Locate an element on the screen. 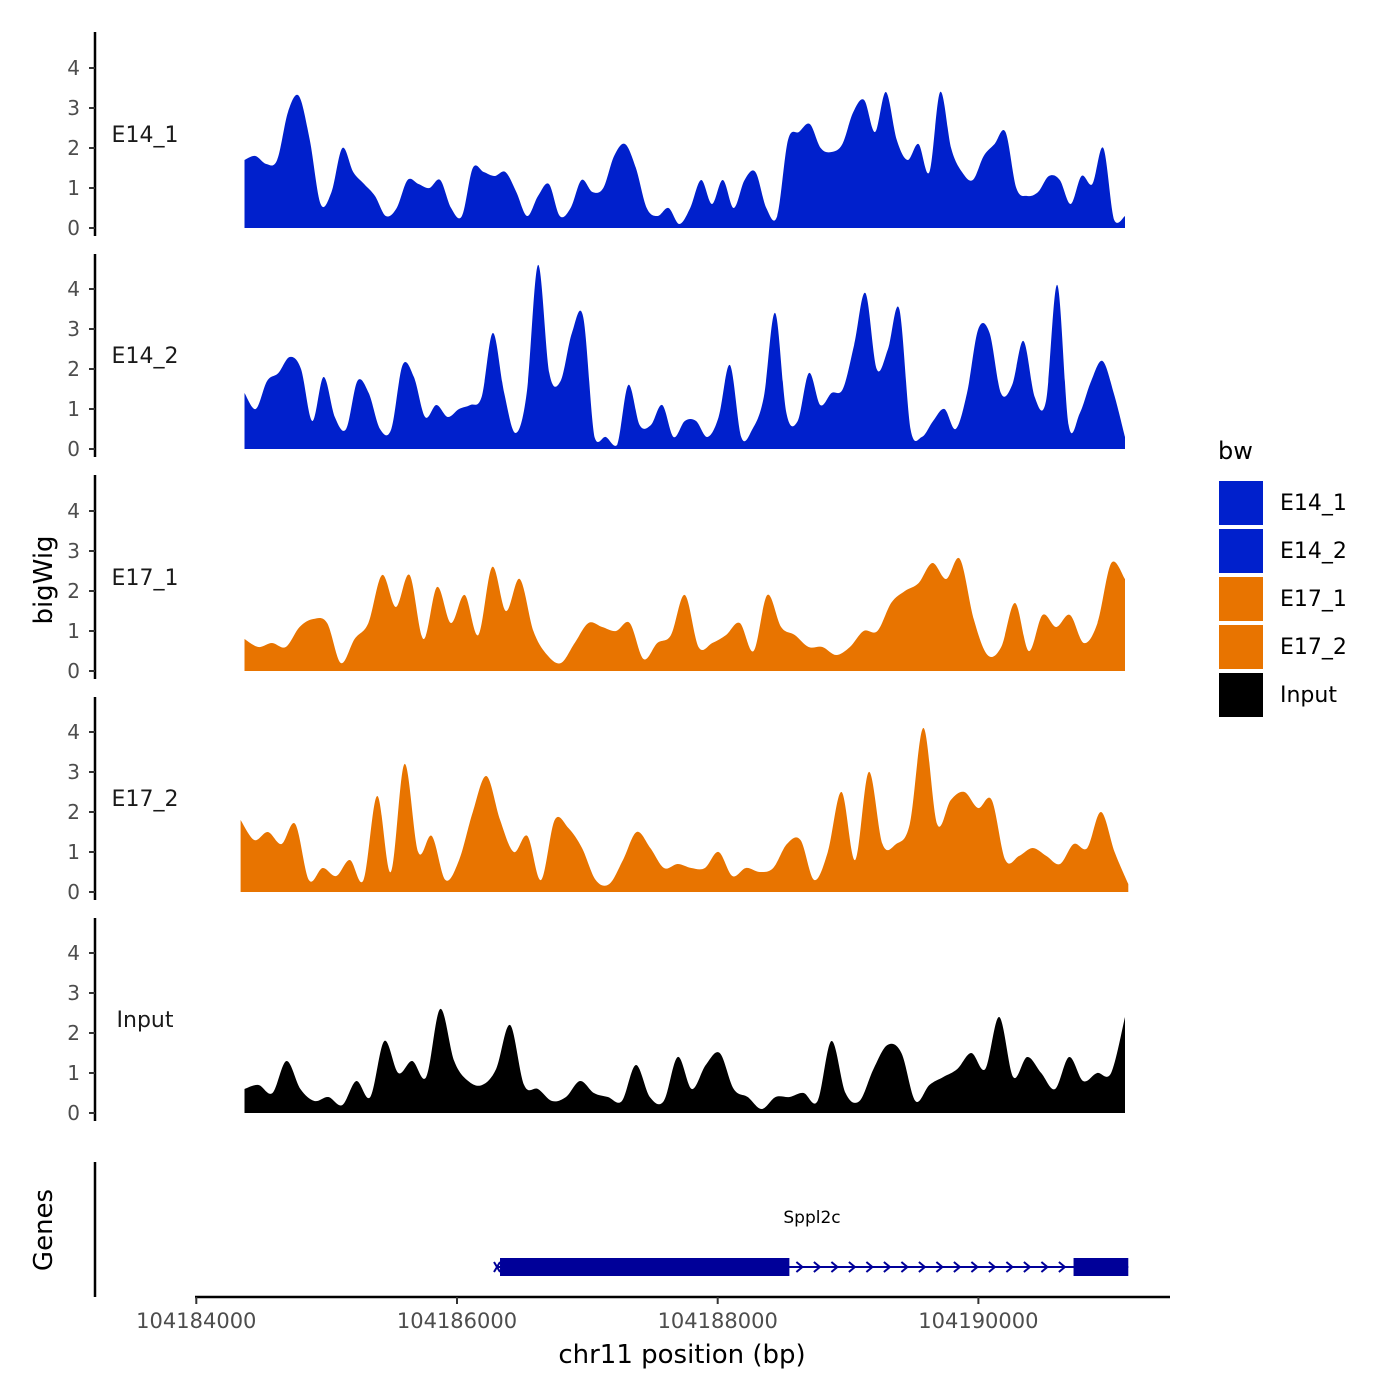 Image resolution: width=1400 pixels, height=1400 pixels. track-E14_1: 0 1 2 3 4 E14_1 is located at coordinates (596, 136).